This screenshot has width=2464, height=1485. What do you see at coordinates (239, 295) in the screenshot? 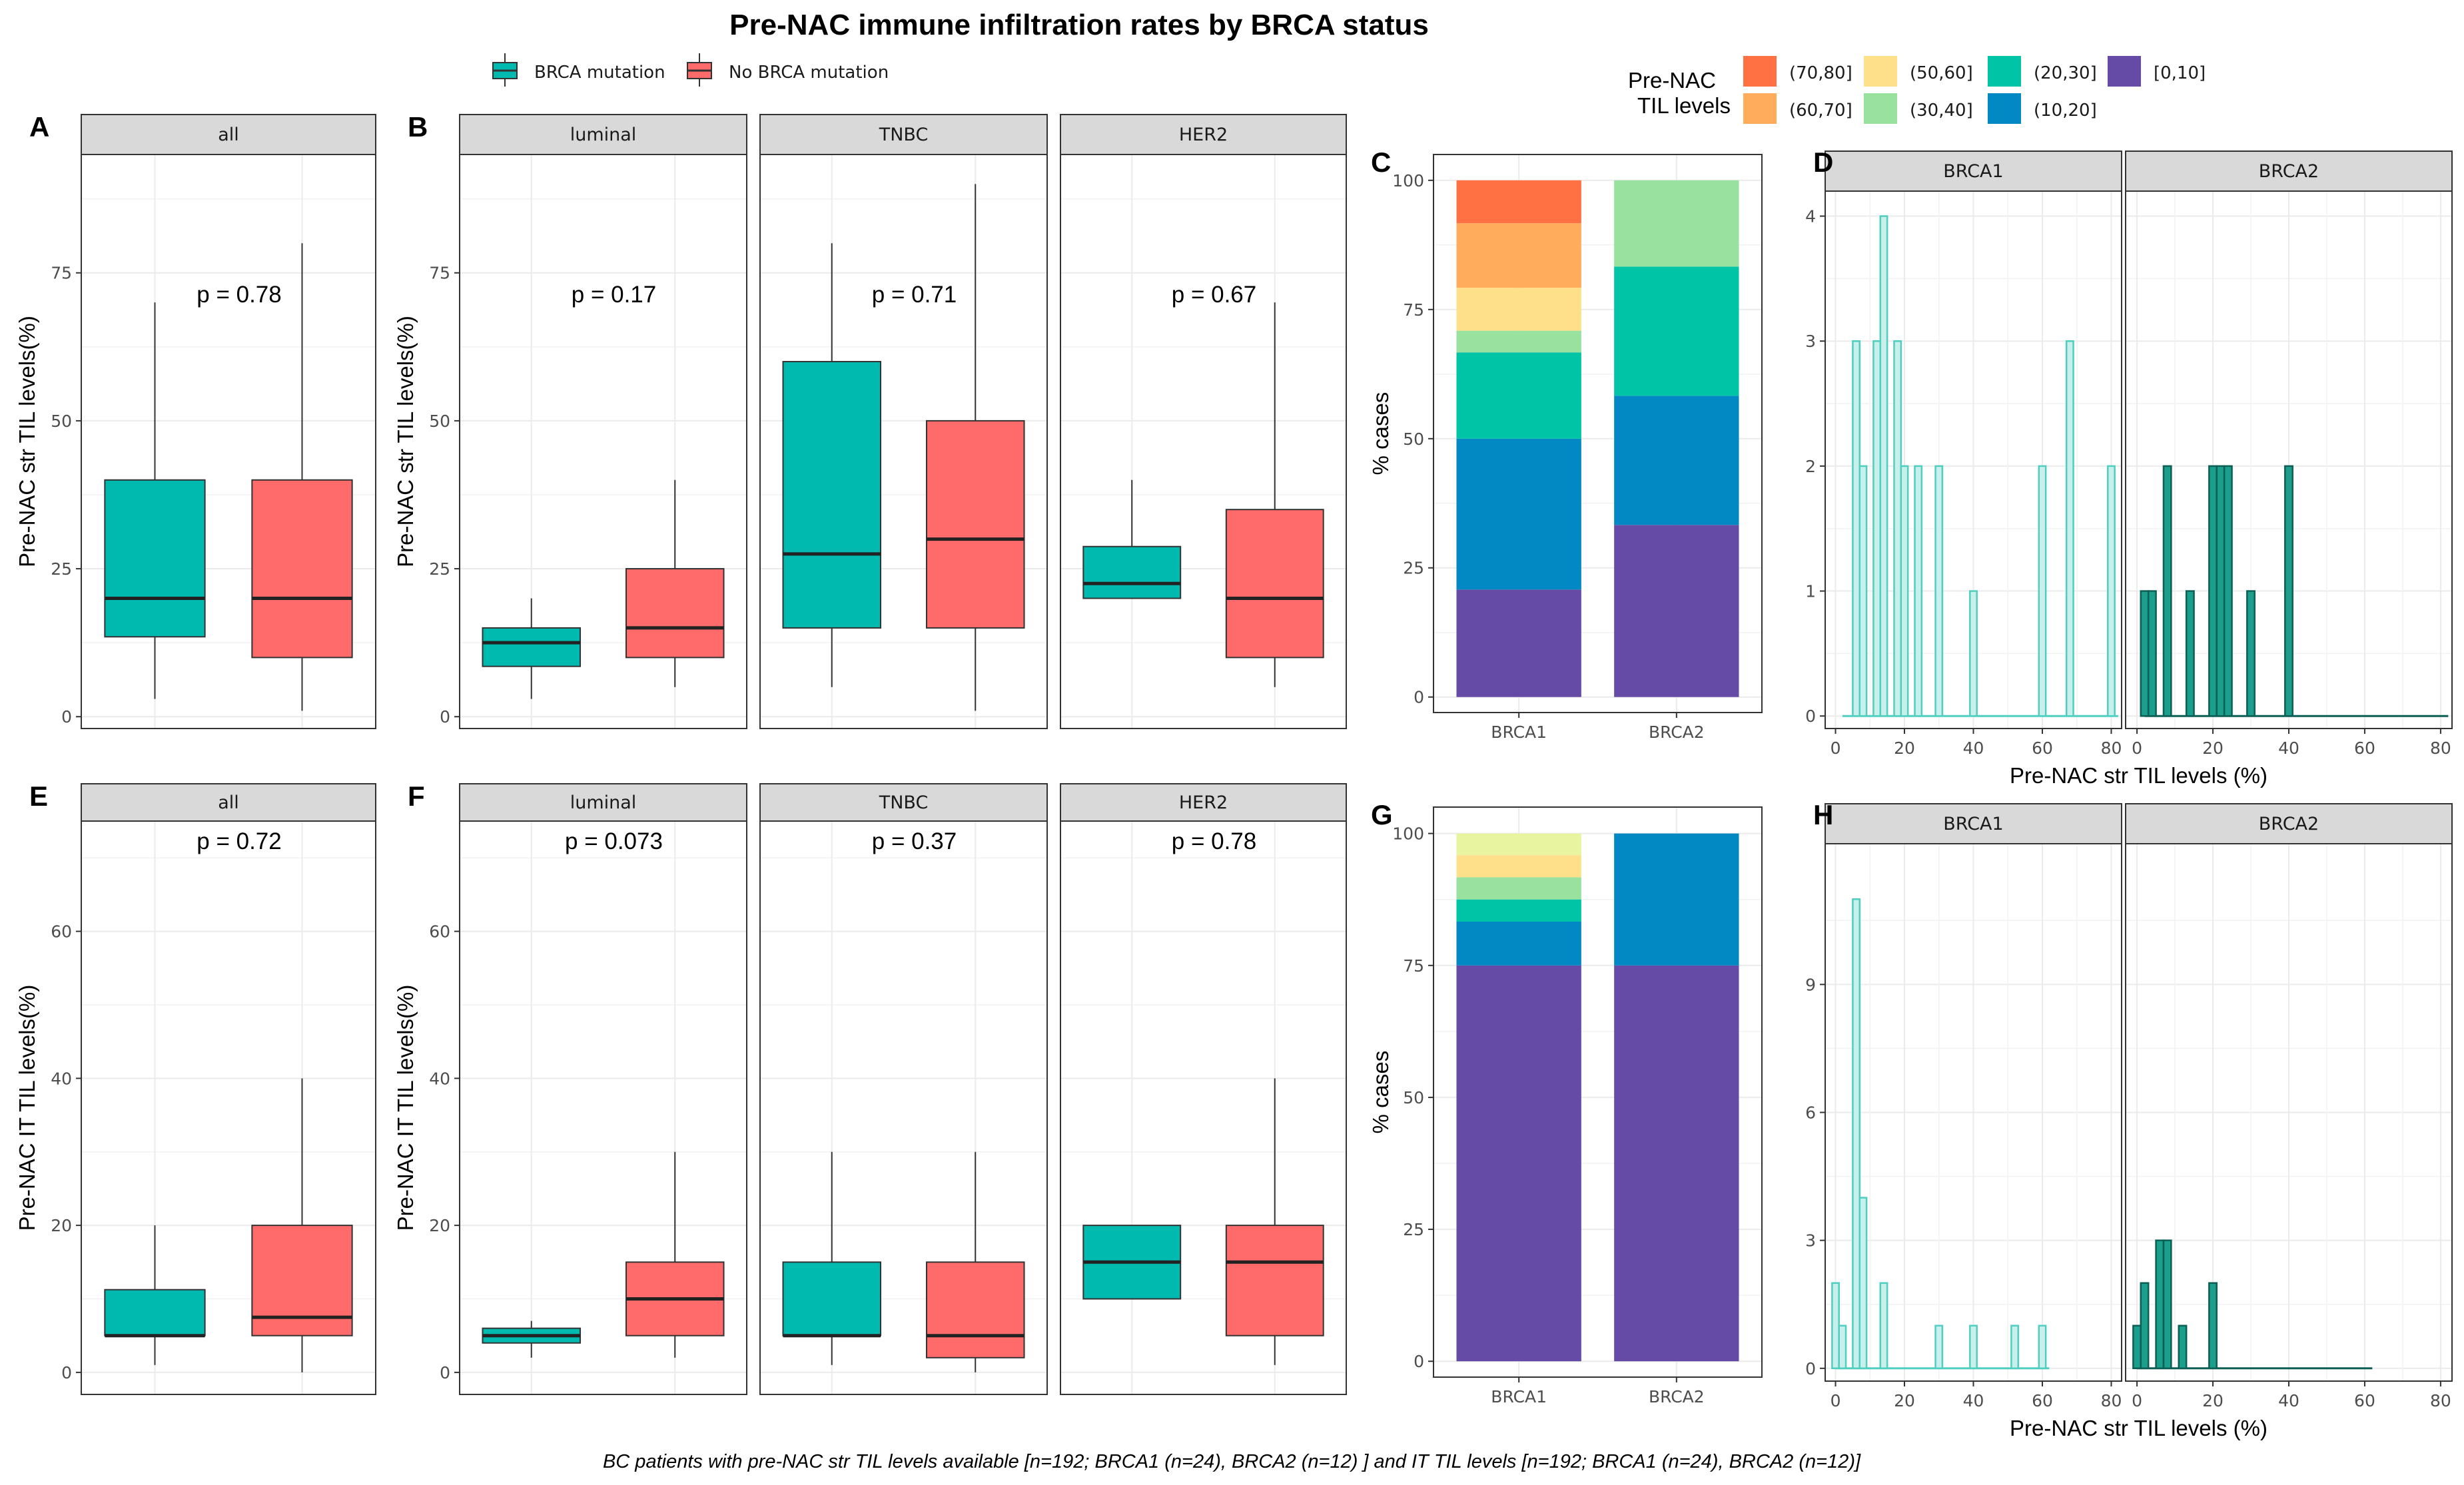
I see `p-value-label: p = 0.78` at bounding box center [239, 295].